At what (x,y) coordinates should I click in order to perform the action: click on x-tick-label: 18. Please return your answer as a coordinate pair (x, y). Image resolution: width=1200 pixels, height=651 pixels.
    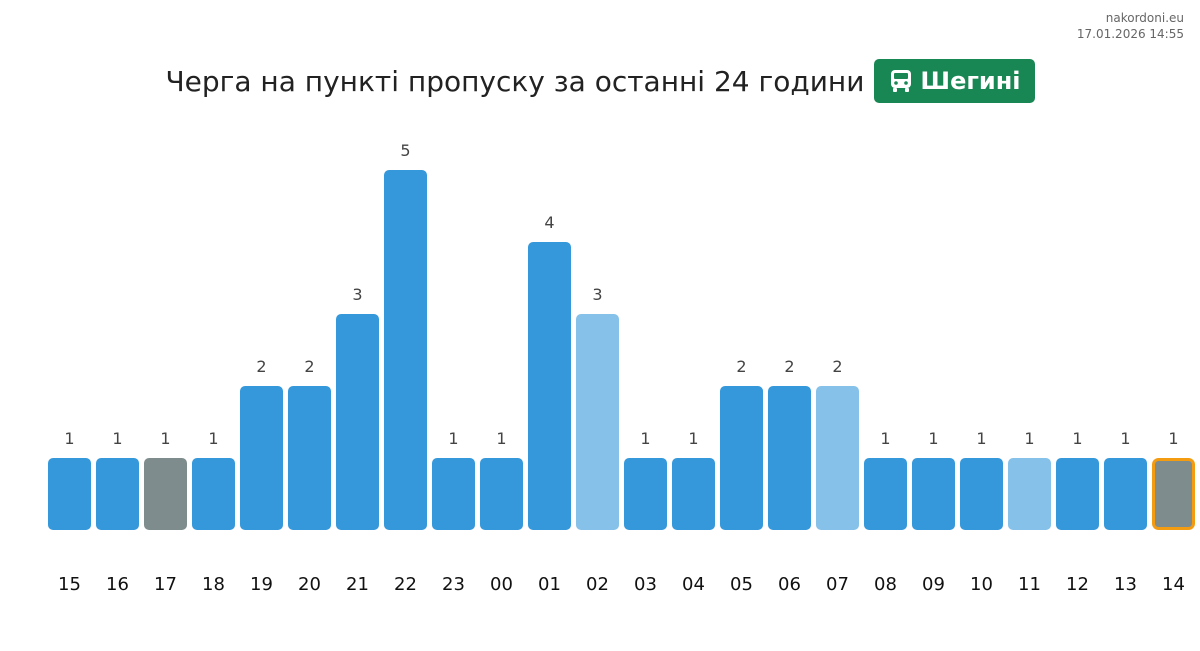
    Looking at the image, I should click on (213, 584).